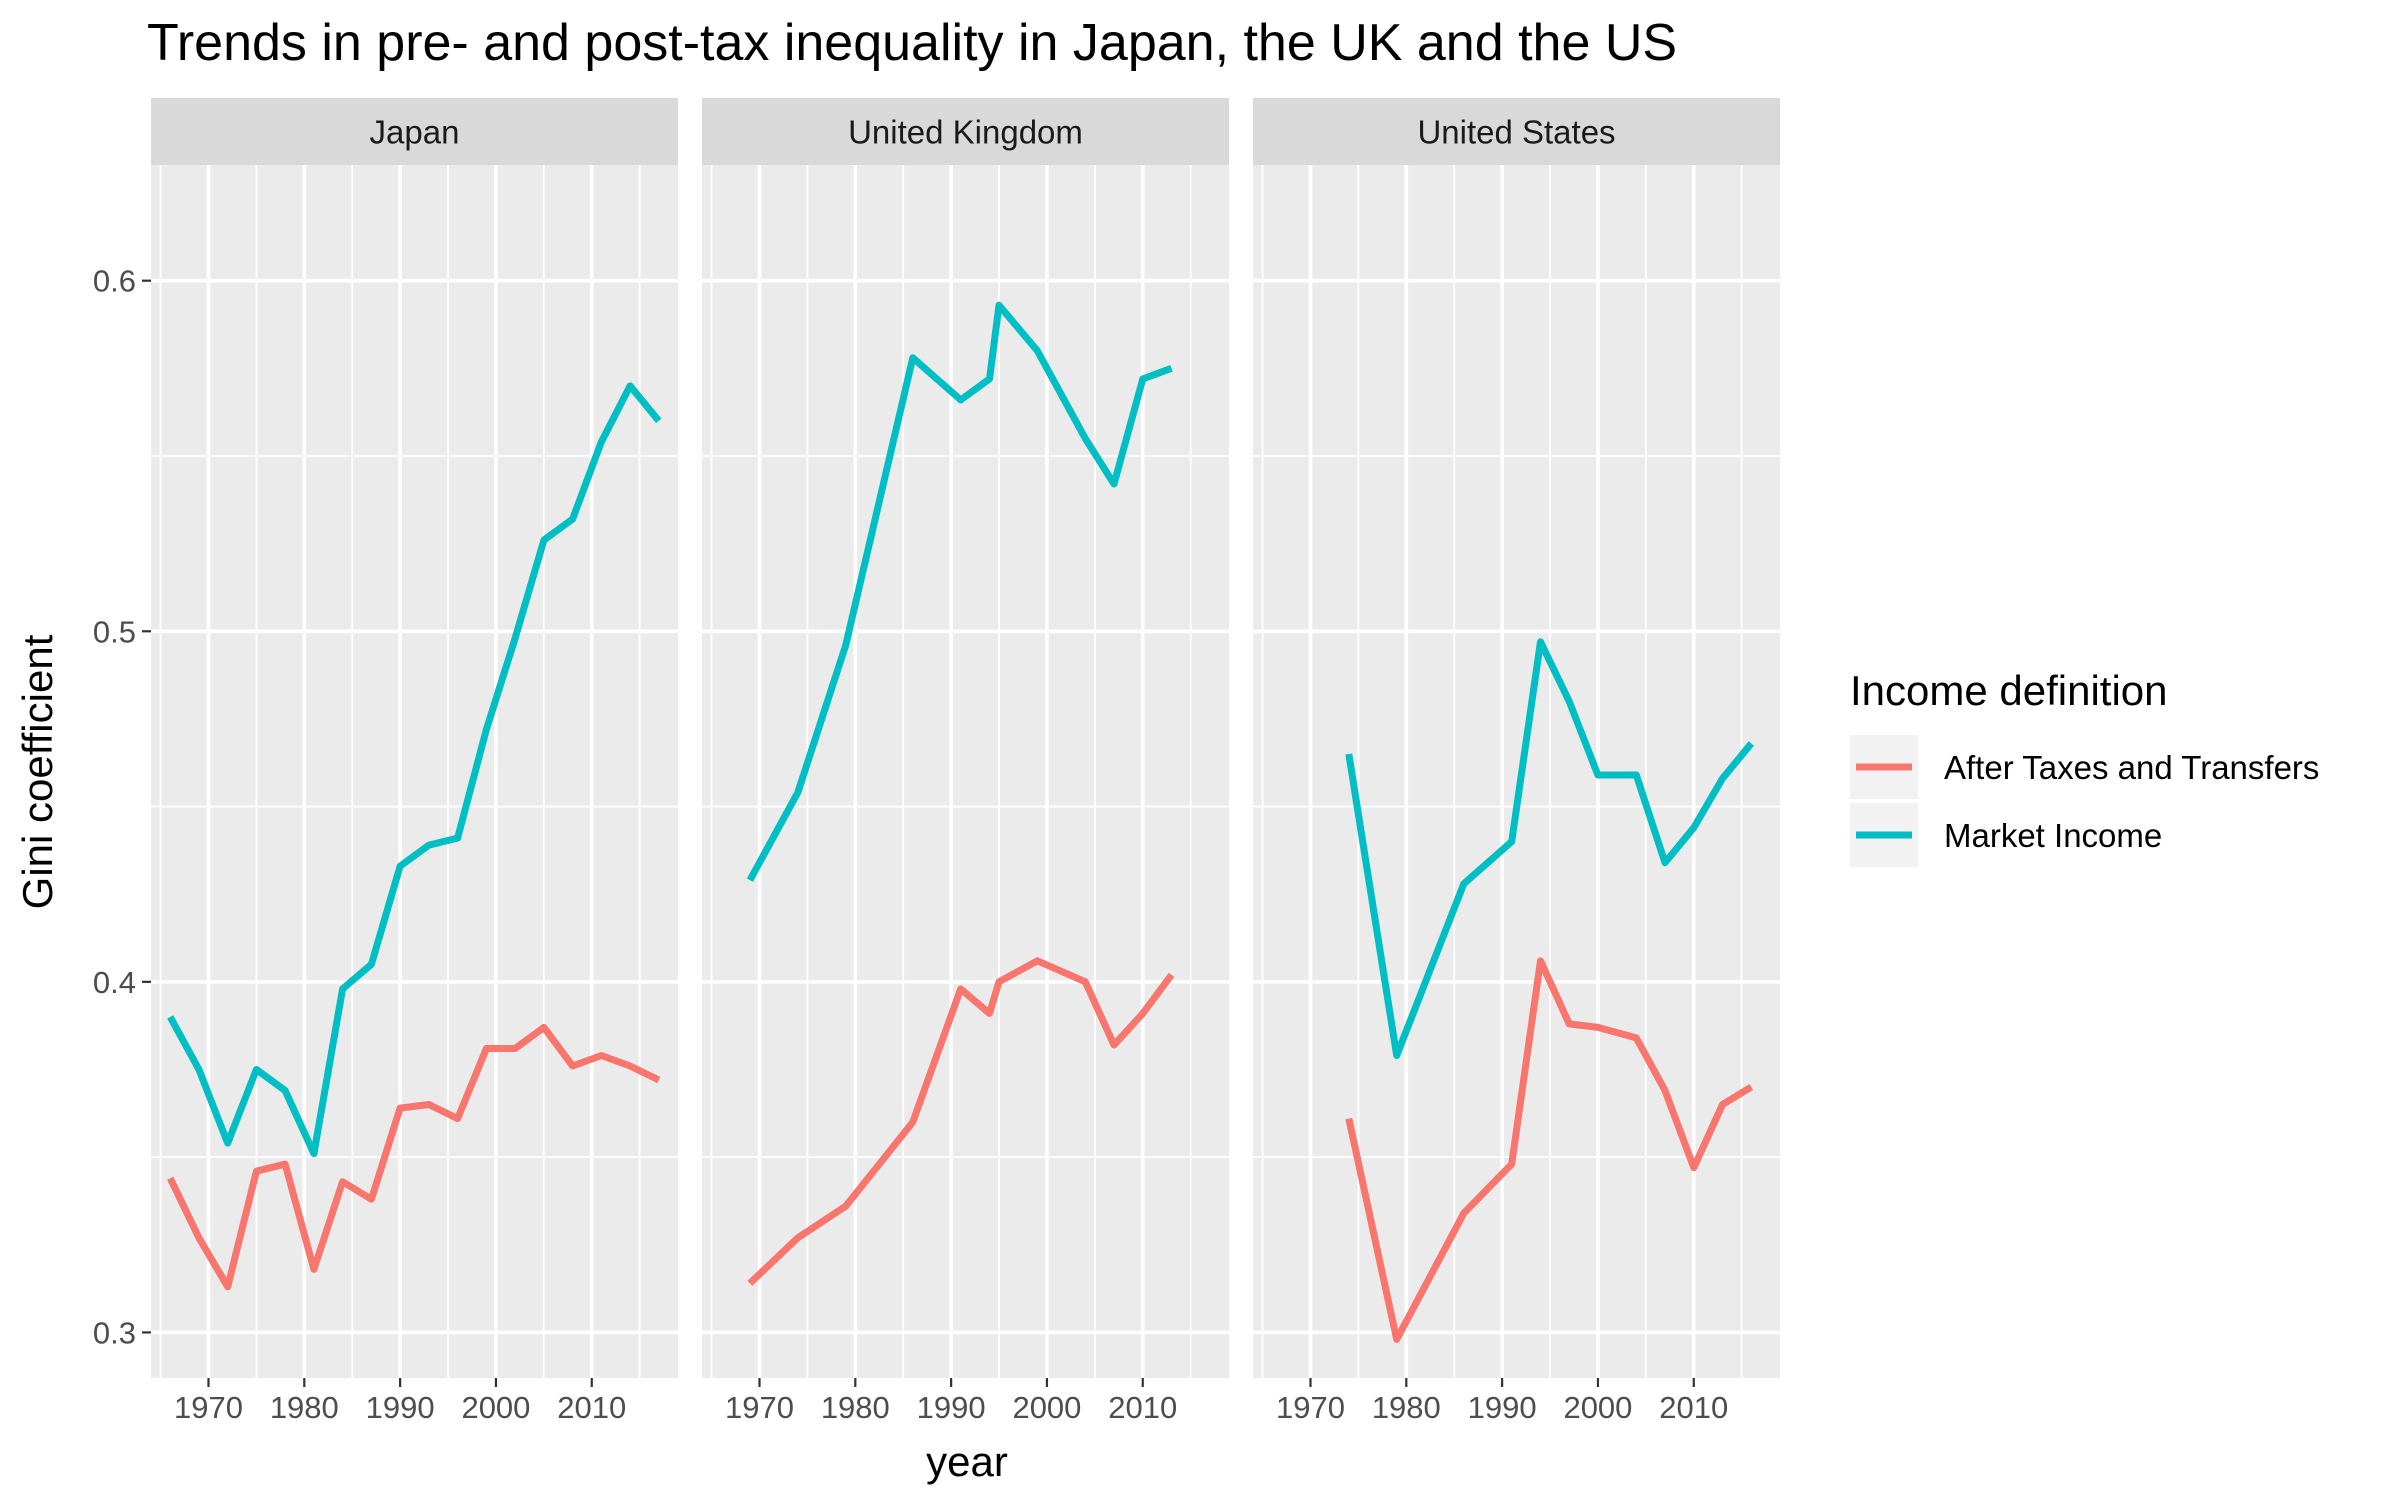 The width and height of the screenshot is (2400, 1500). Describe the element at coordinates (37, 771) in the screenshot. I see `y-axis-title: Gini coefficient` at that location.